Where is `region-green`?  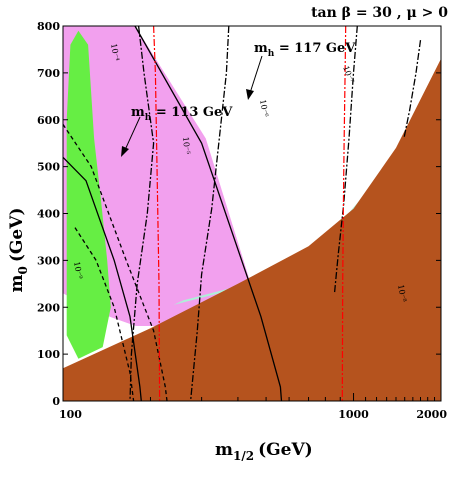
region-green is located at coordinates (88, 194).